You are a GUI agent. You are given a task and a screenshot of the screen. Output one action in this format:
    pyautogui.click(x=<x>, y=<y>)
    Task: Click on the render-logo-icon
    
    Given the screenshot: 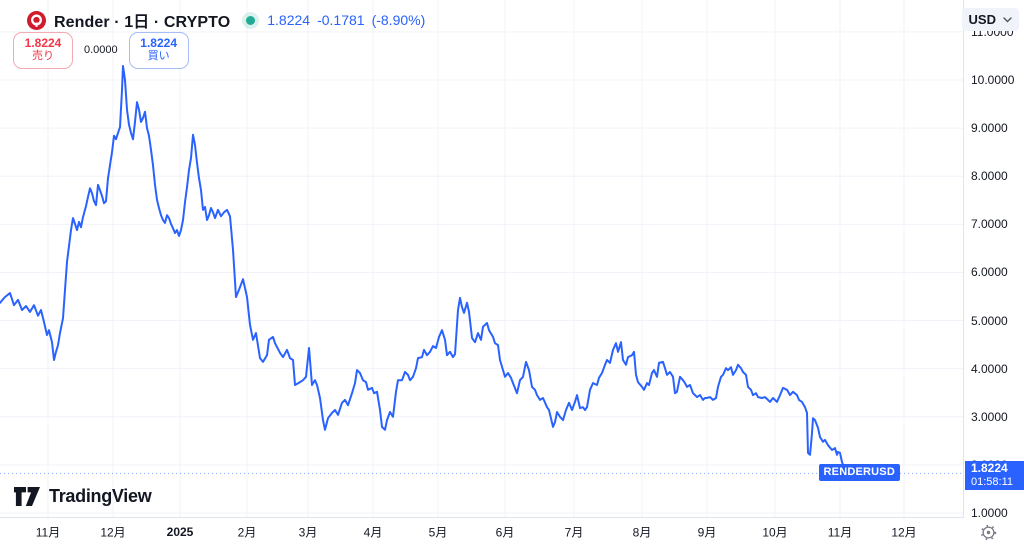 What is the action you would take?
    pyautogui.click(x=36, y=20)
    